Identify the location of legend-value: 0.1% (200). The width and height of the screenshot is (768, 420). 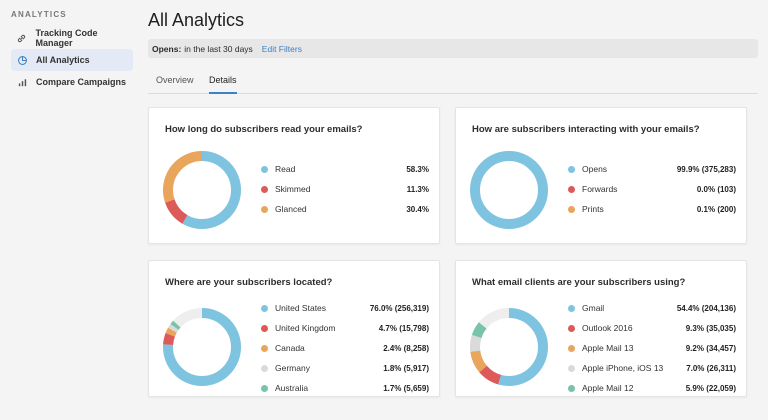
(716, 209).